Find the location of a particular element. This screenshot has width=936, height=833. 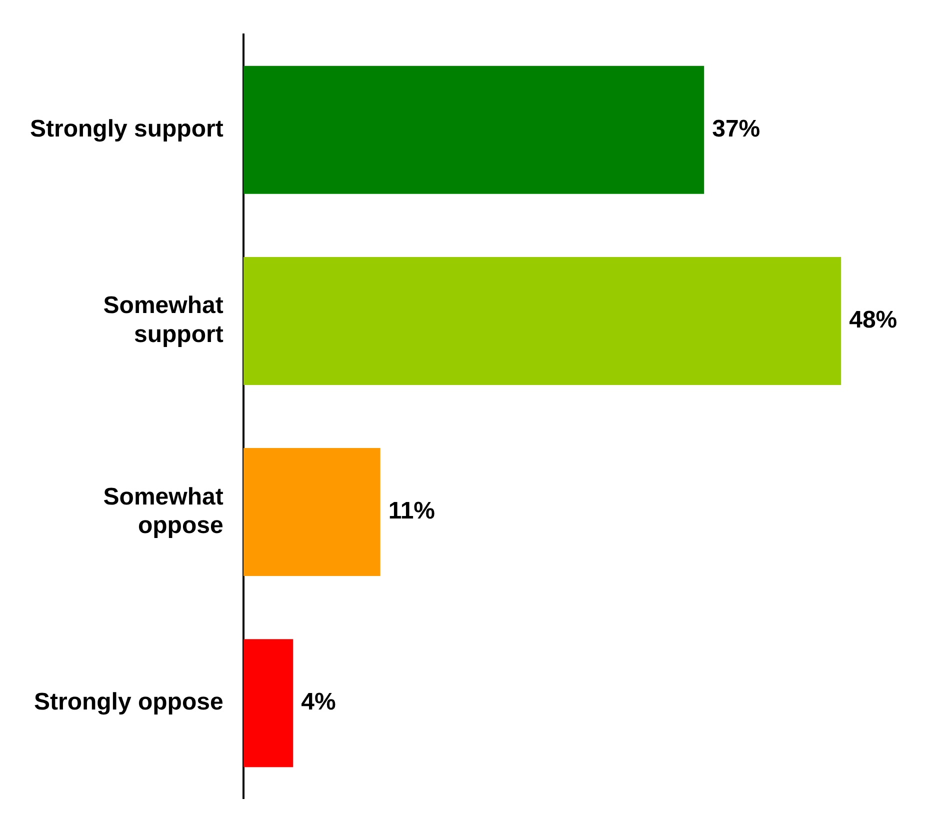

data-label: 48% is located at coordinates (873, 320).